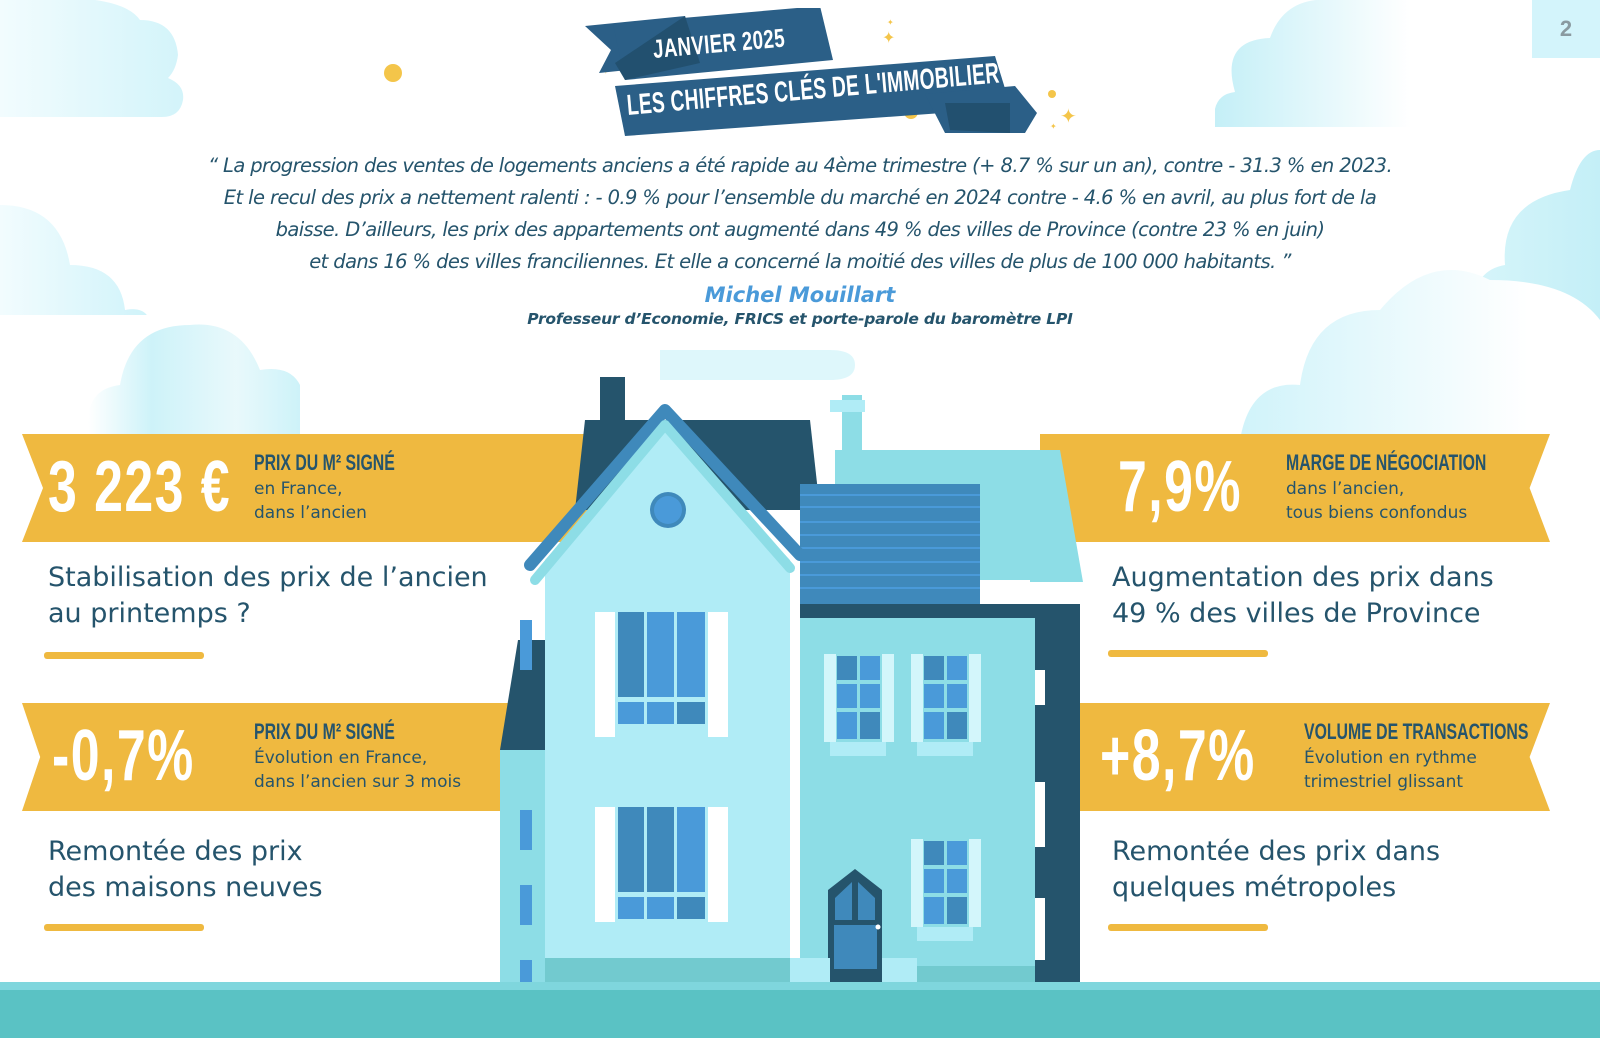 The height and width of the screenshot is (1038, 1600). What do you see at coordinates (800, 986) in the screenshot?
I see `ground-edge` at bounding box center [800, 986].